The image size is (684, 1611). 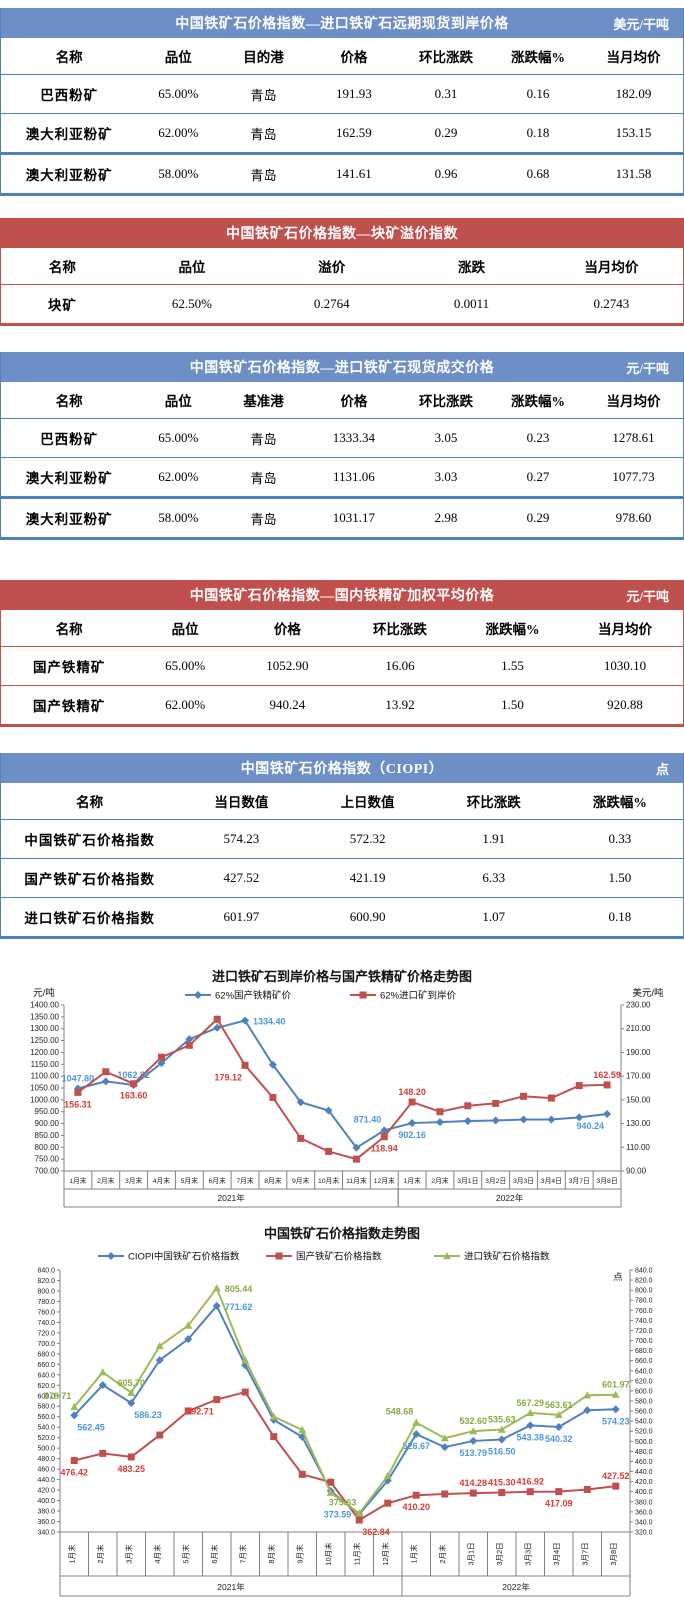 What do you see at coordinates (353, 56) in the screenshot?
I see `column-header: 价格` at bounding box center [353, 56].